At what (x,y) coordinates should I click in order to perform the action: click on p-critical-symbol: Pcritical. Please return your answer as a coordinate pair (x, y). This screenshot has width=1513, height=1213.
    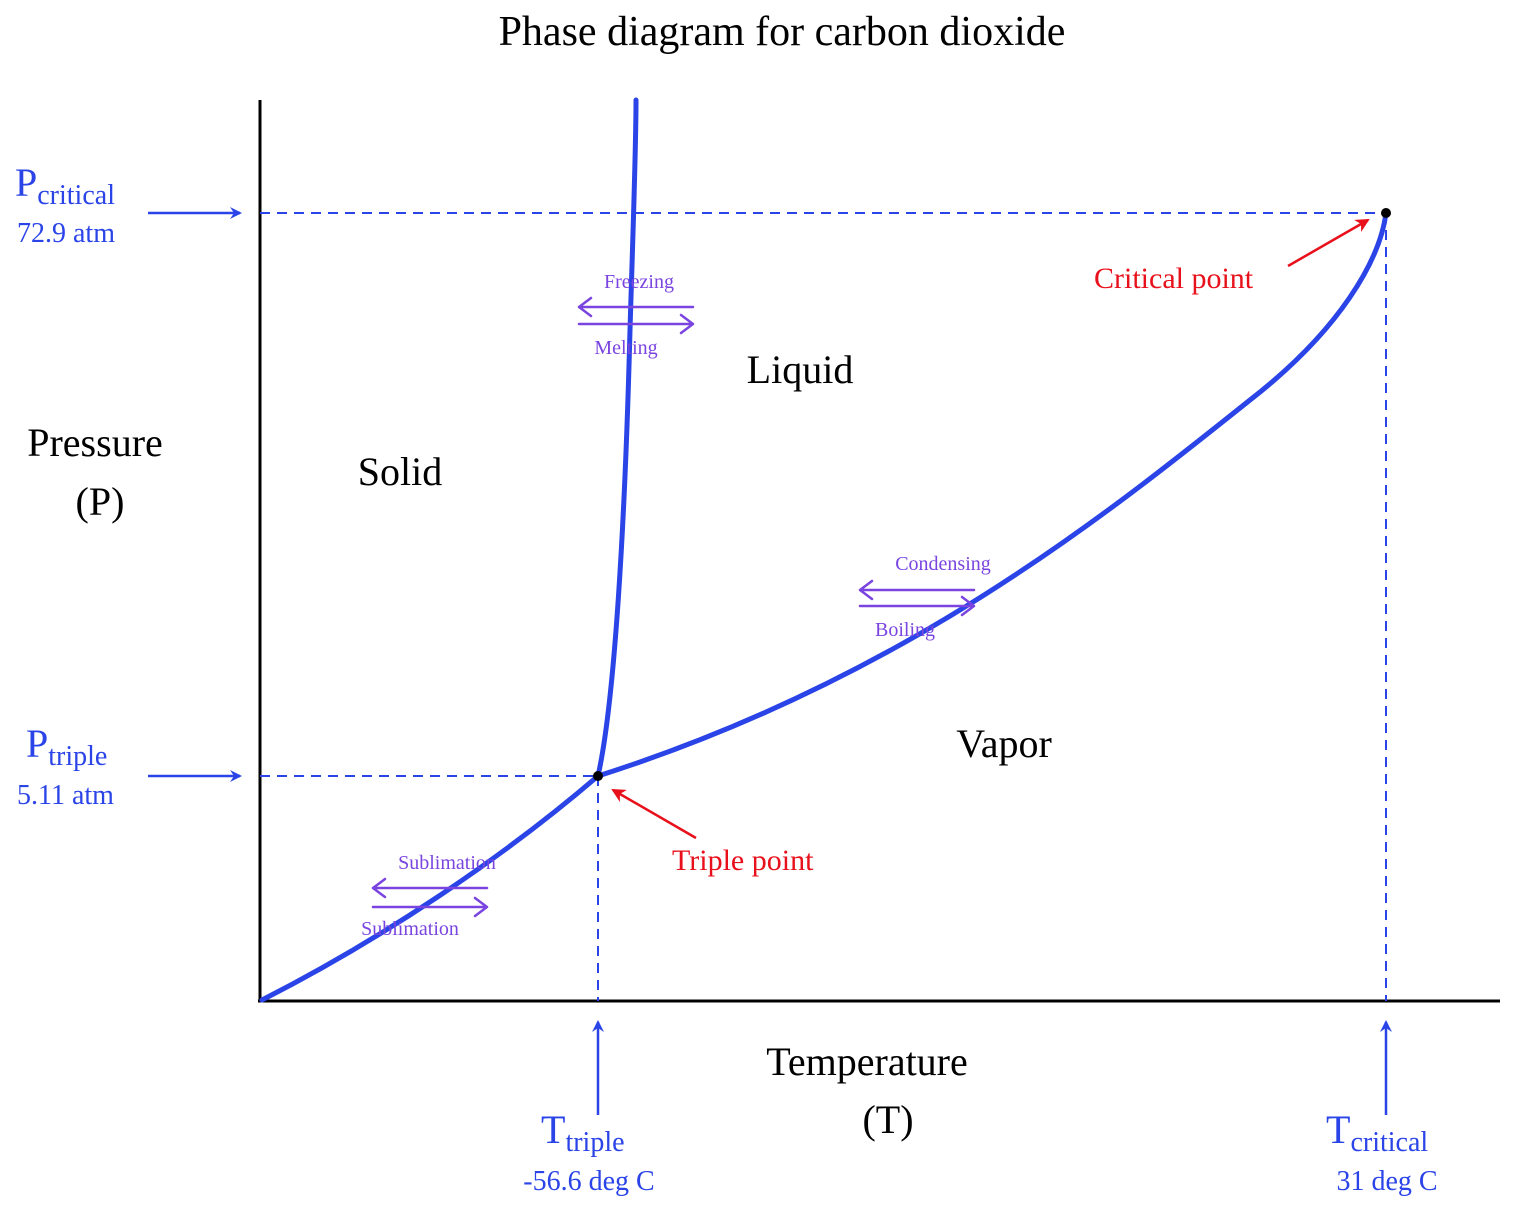
    Looking at the image, I should click on (65, 185).